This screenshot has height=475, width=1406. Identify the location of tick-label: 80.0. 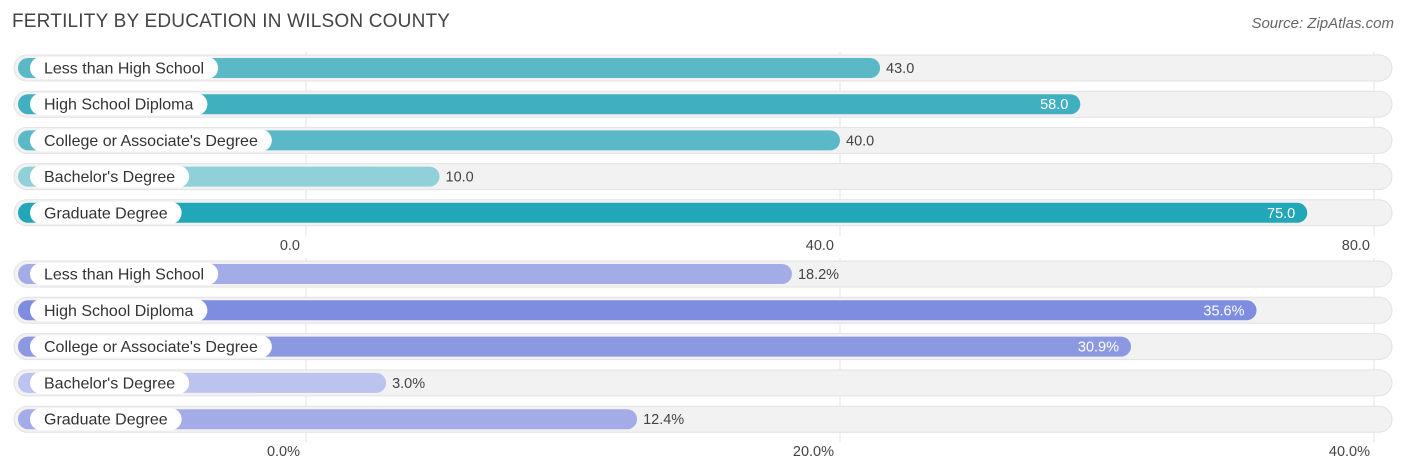
(1356, 246).